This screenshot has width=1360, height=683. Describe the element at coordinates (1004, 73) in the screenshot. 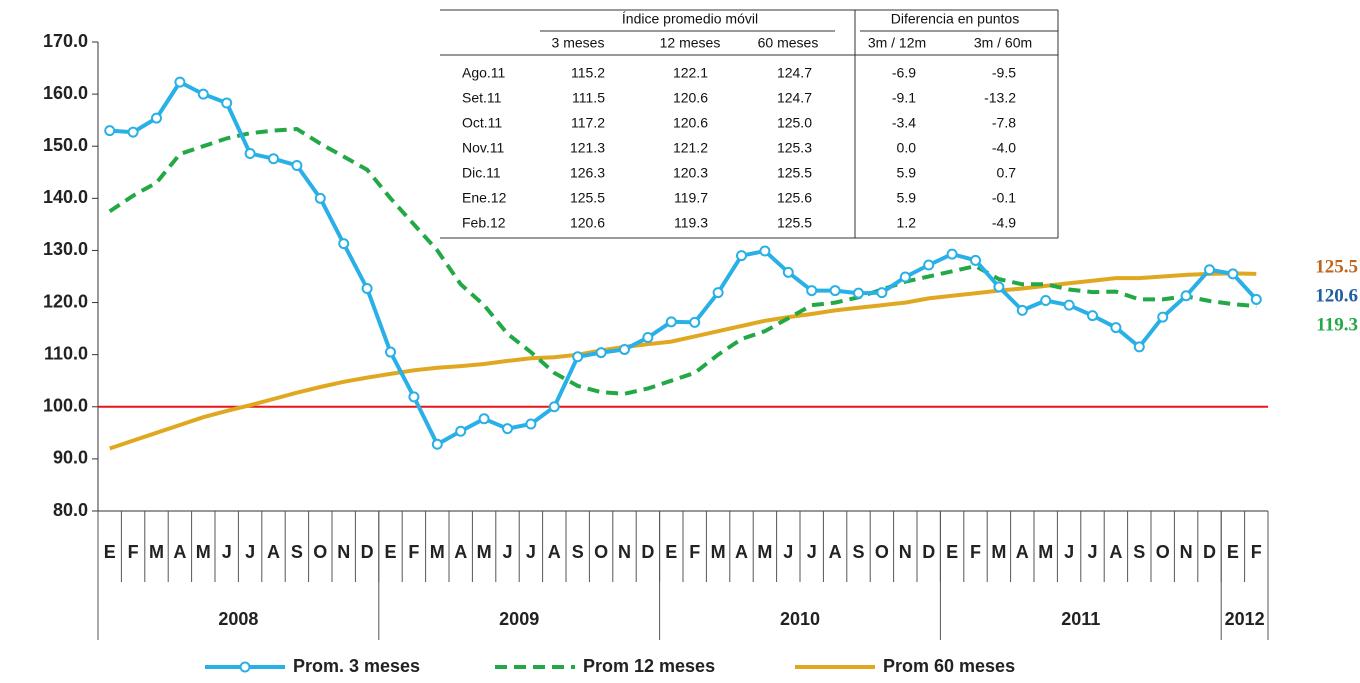

I see `table-cell: -9.5` at that location.